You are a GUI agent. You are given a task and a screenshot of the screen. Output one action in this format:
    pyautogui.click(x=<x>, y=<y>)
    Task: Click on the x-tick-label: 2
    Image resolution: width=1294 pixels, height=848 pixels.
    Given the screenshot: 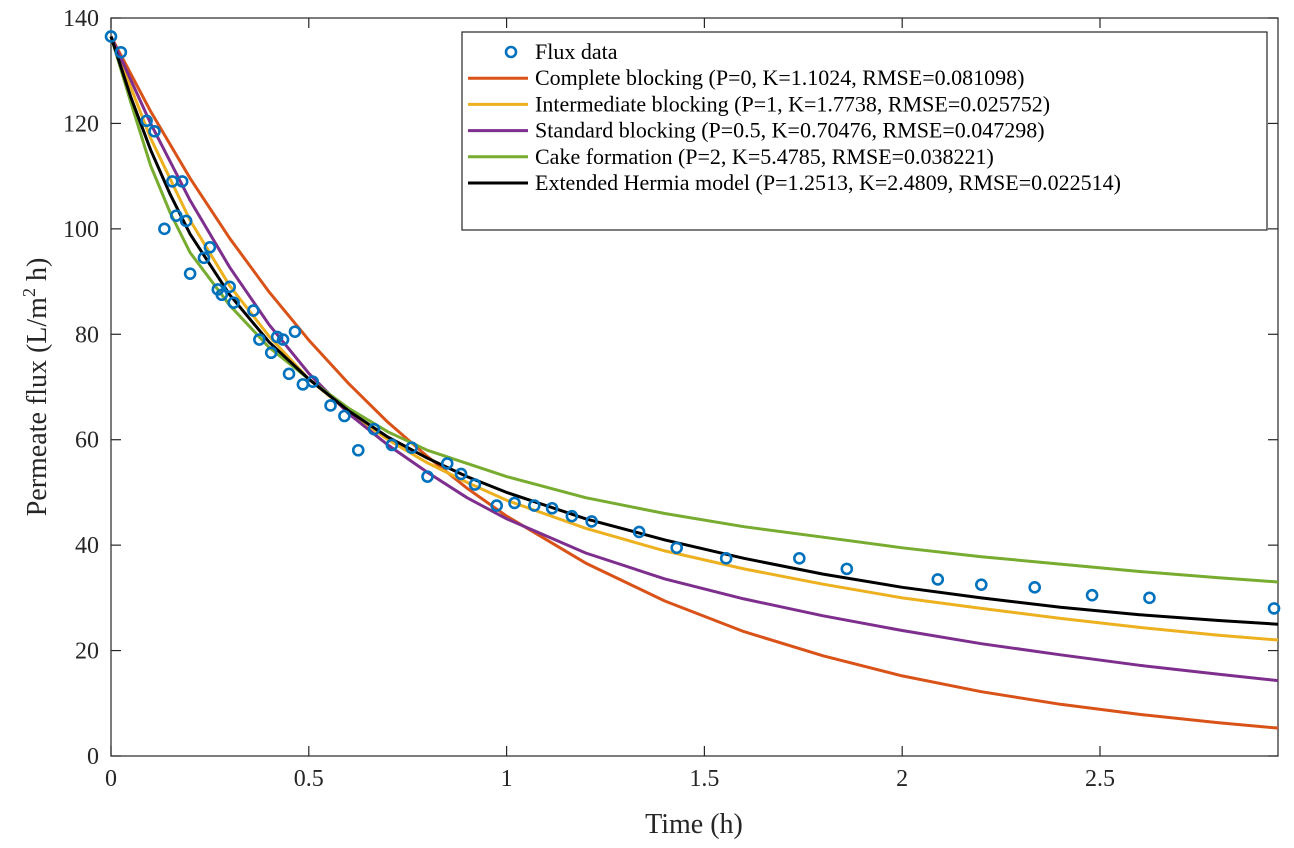 What is the action you would take?
    pyautogui.click(x=902, y=779)
    